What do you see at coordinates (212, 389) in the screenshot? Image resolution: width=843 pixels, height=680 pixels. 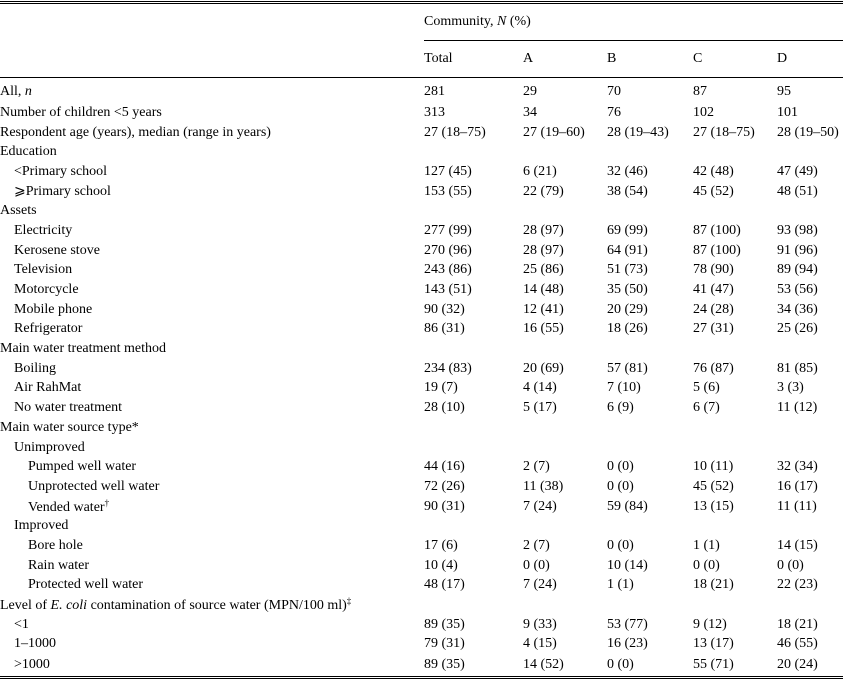 I see `row-label: Air RahMat` at bounding box center [212, 389].